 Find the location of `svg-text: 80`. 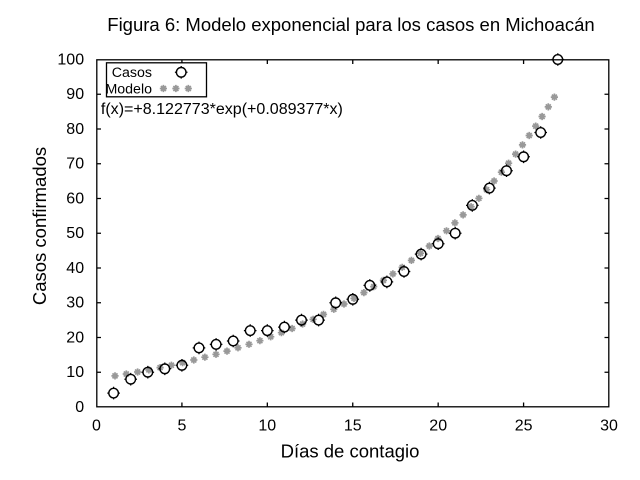

svg-text: 80 is located at coordinates (75, 129).